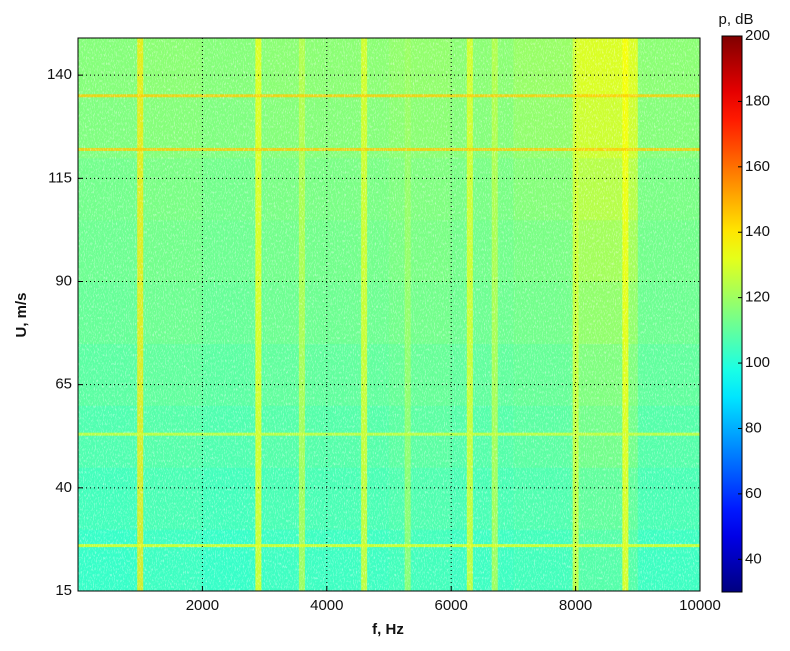 The width and height of the screenshot is (790, 651). What do you see at coordinates (700, 605) in the screenshot?
I see `x-tick-label: 10000` at bounding box center [700, 605].